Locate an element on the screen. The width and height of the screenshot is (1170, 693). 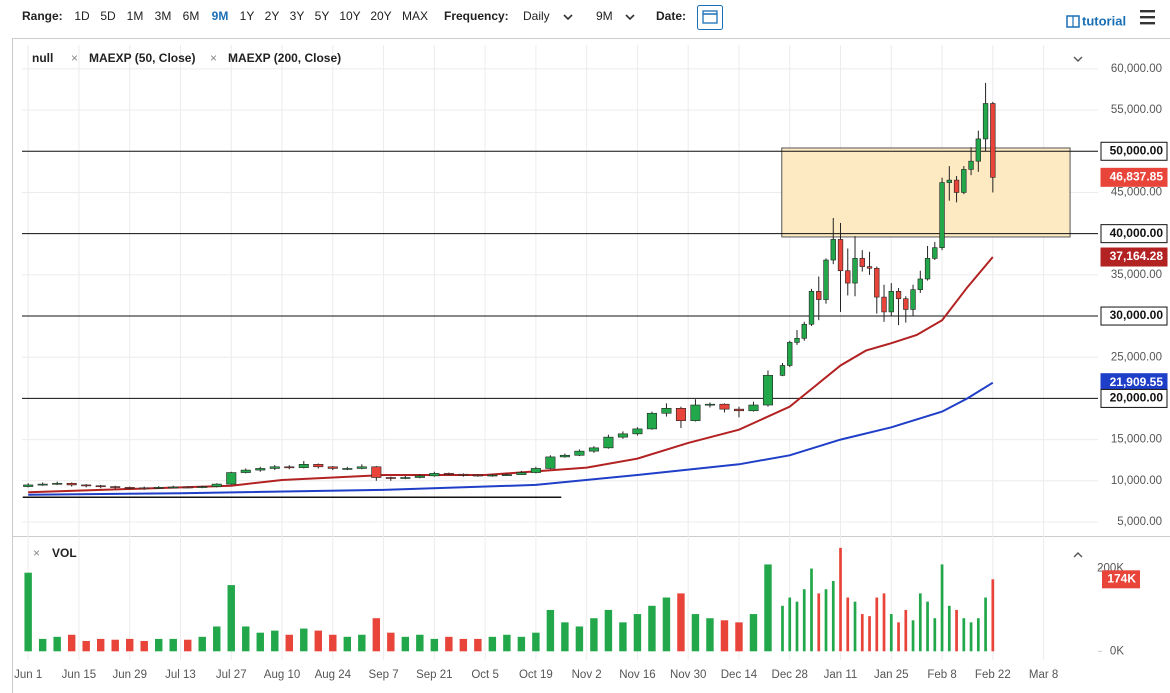
y-tick-label: 60,000.00 is located at coordinates (1136, 69).